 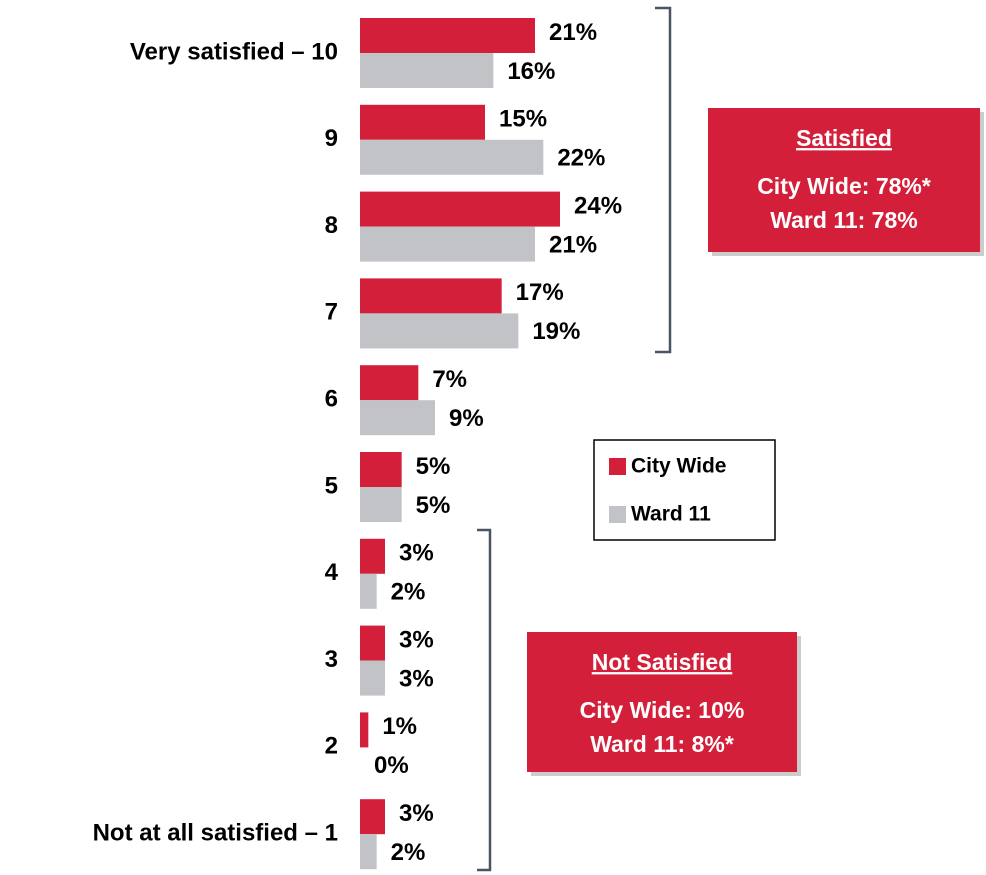 I want to click on category-label: 7, so click(x=331, y=312).